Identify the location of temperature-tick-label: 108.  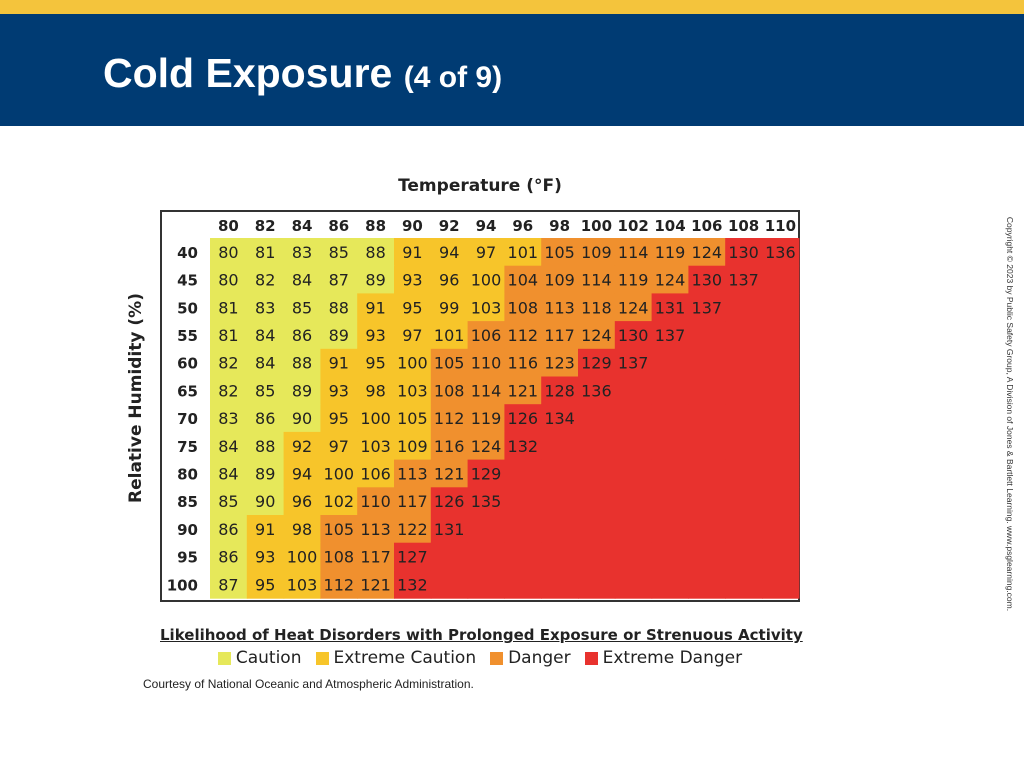
(743, 226).